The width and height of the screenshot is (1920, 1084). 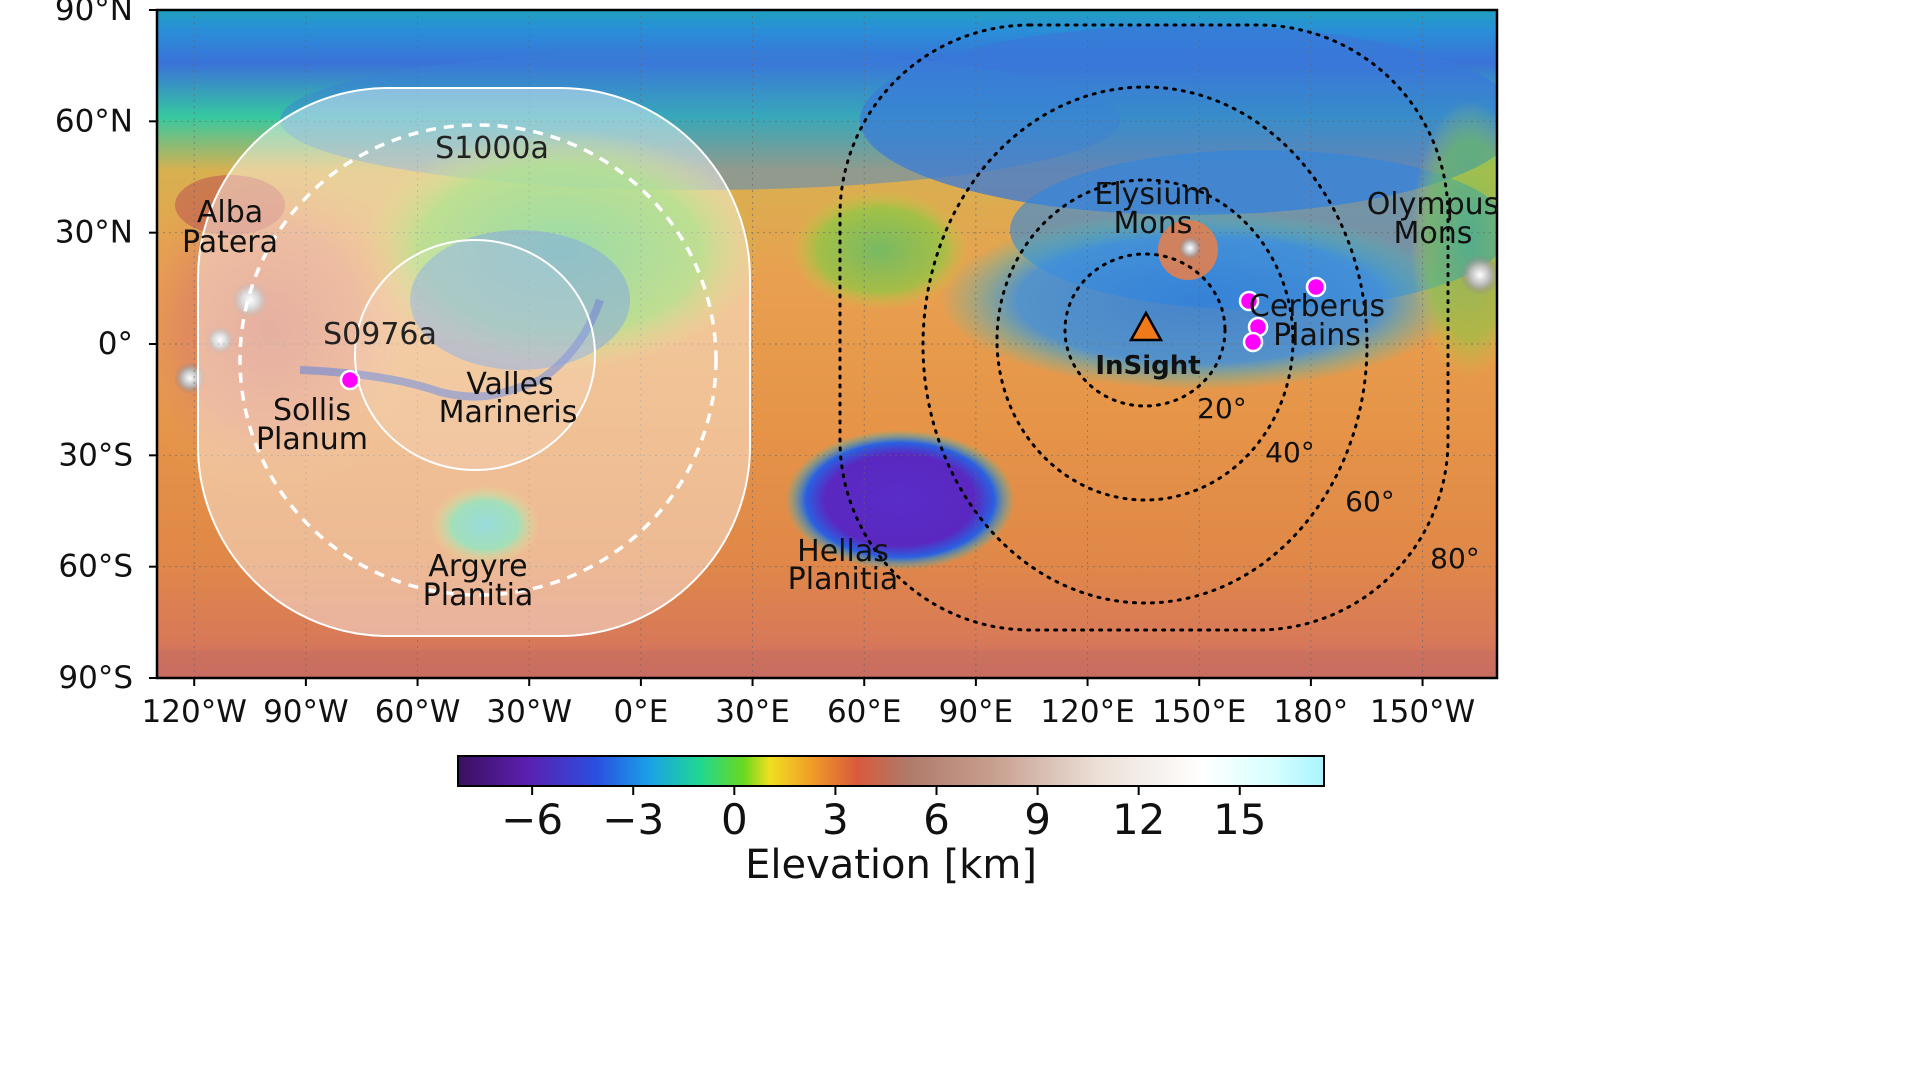 I want to click on lat-tick-label: 60°N, so click(x=94, y=121).